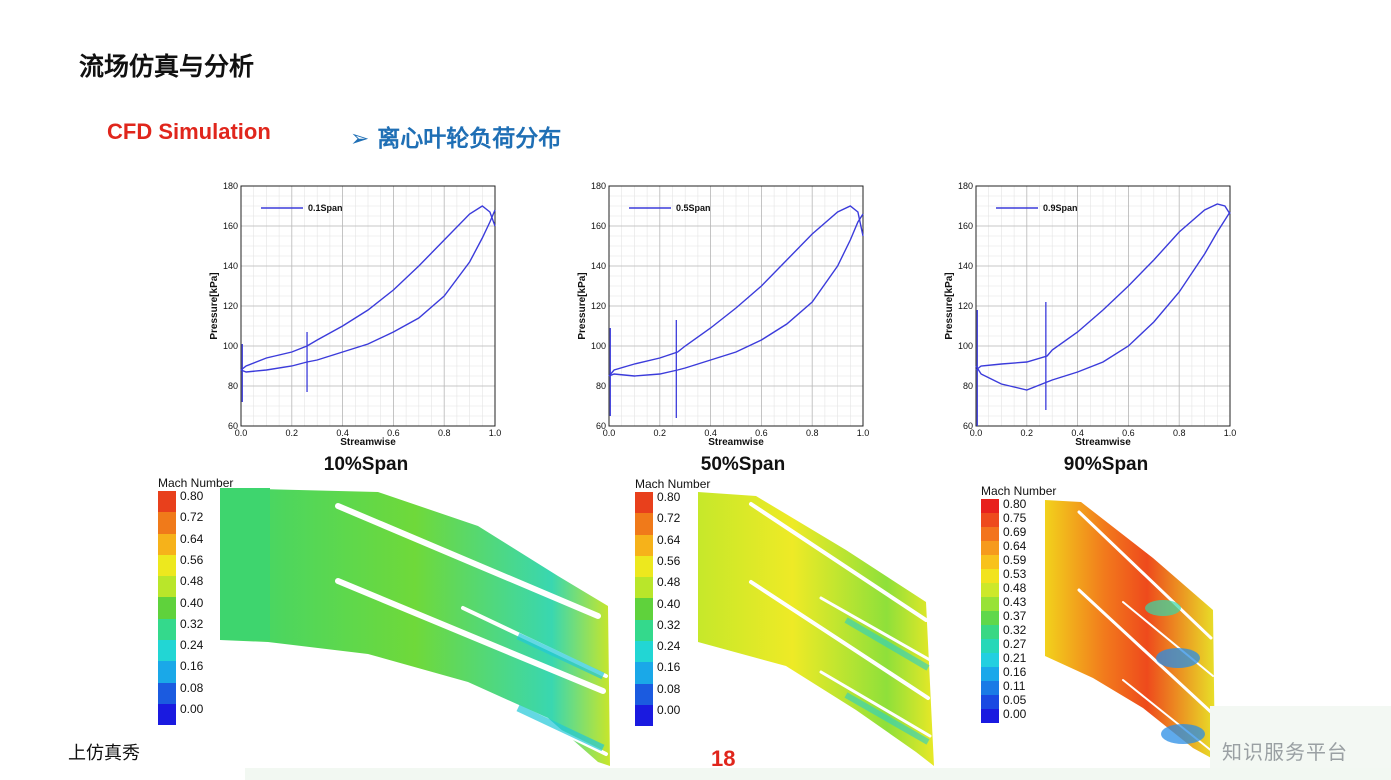 Image resolution: width=1391 pixels, height=780 pixels. What do you see at coordinates (325, 208) in the screenshot?
I see `legend-label: 0.1Span` at bounding box center [325, 208].